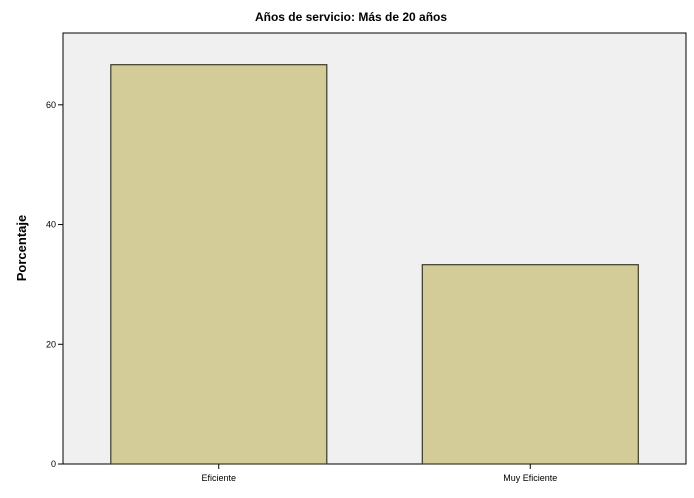 The height and width of the screenshot is (498, 694). I want to click on y-axis-label: Porcentaje, so click(21, 248).